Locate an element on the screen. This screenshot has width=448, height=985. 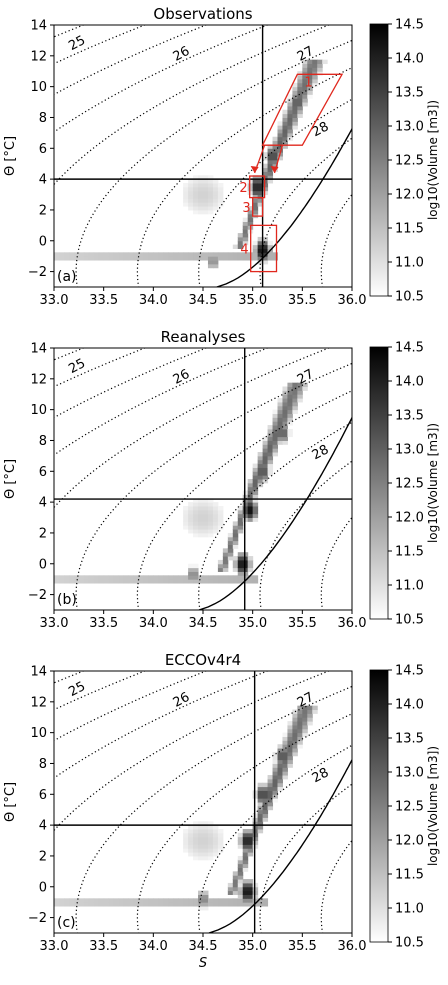
box-label: 3 is located at coordinates (246, 208).